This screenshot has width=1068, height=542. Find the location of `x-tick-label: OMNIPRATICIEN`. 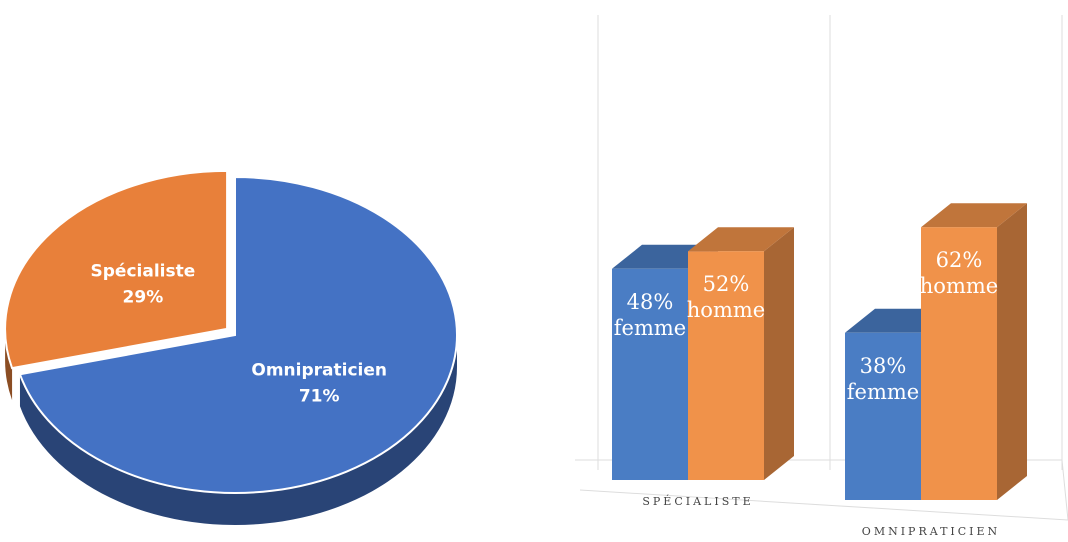

x-tick-label: OMNIPRATICIEN is located at coordinates (931, 531).